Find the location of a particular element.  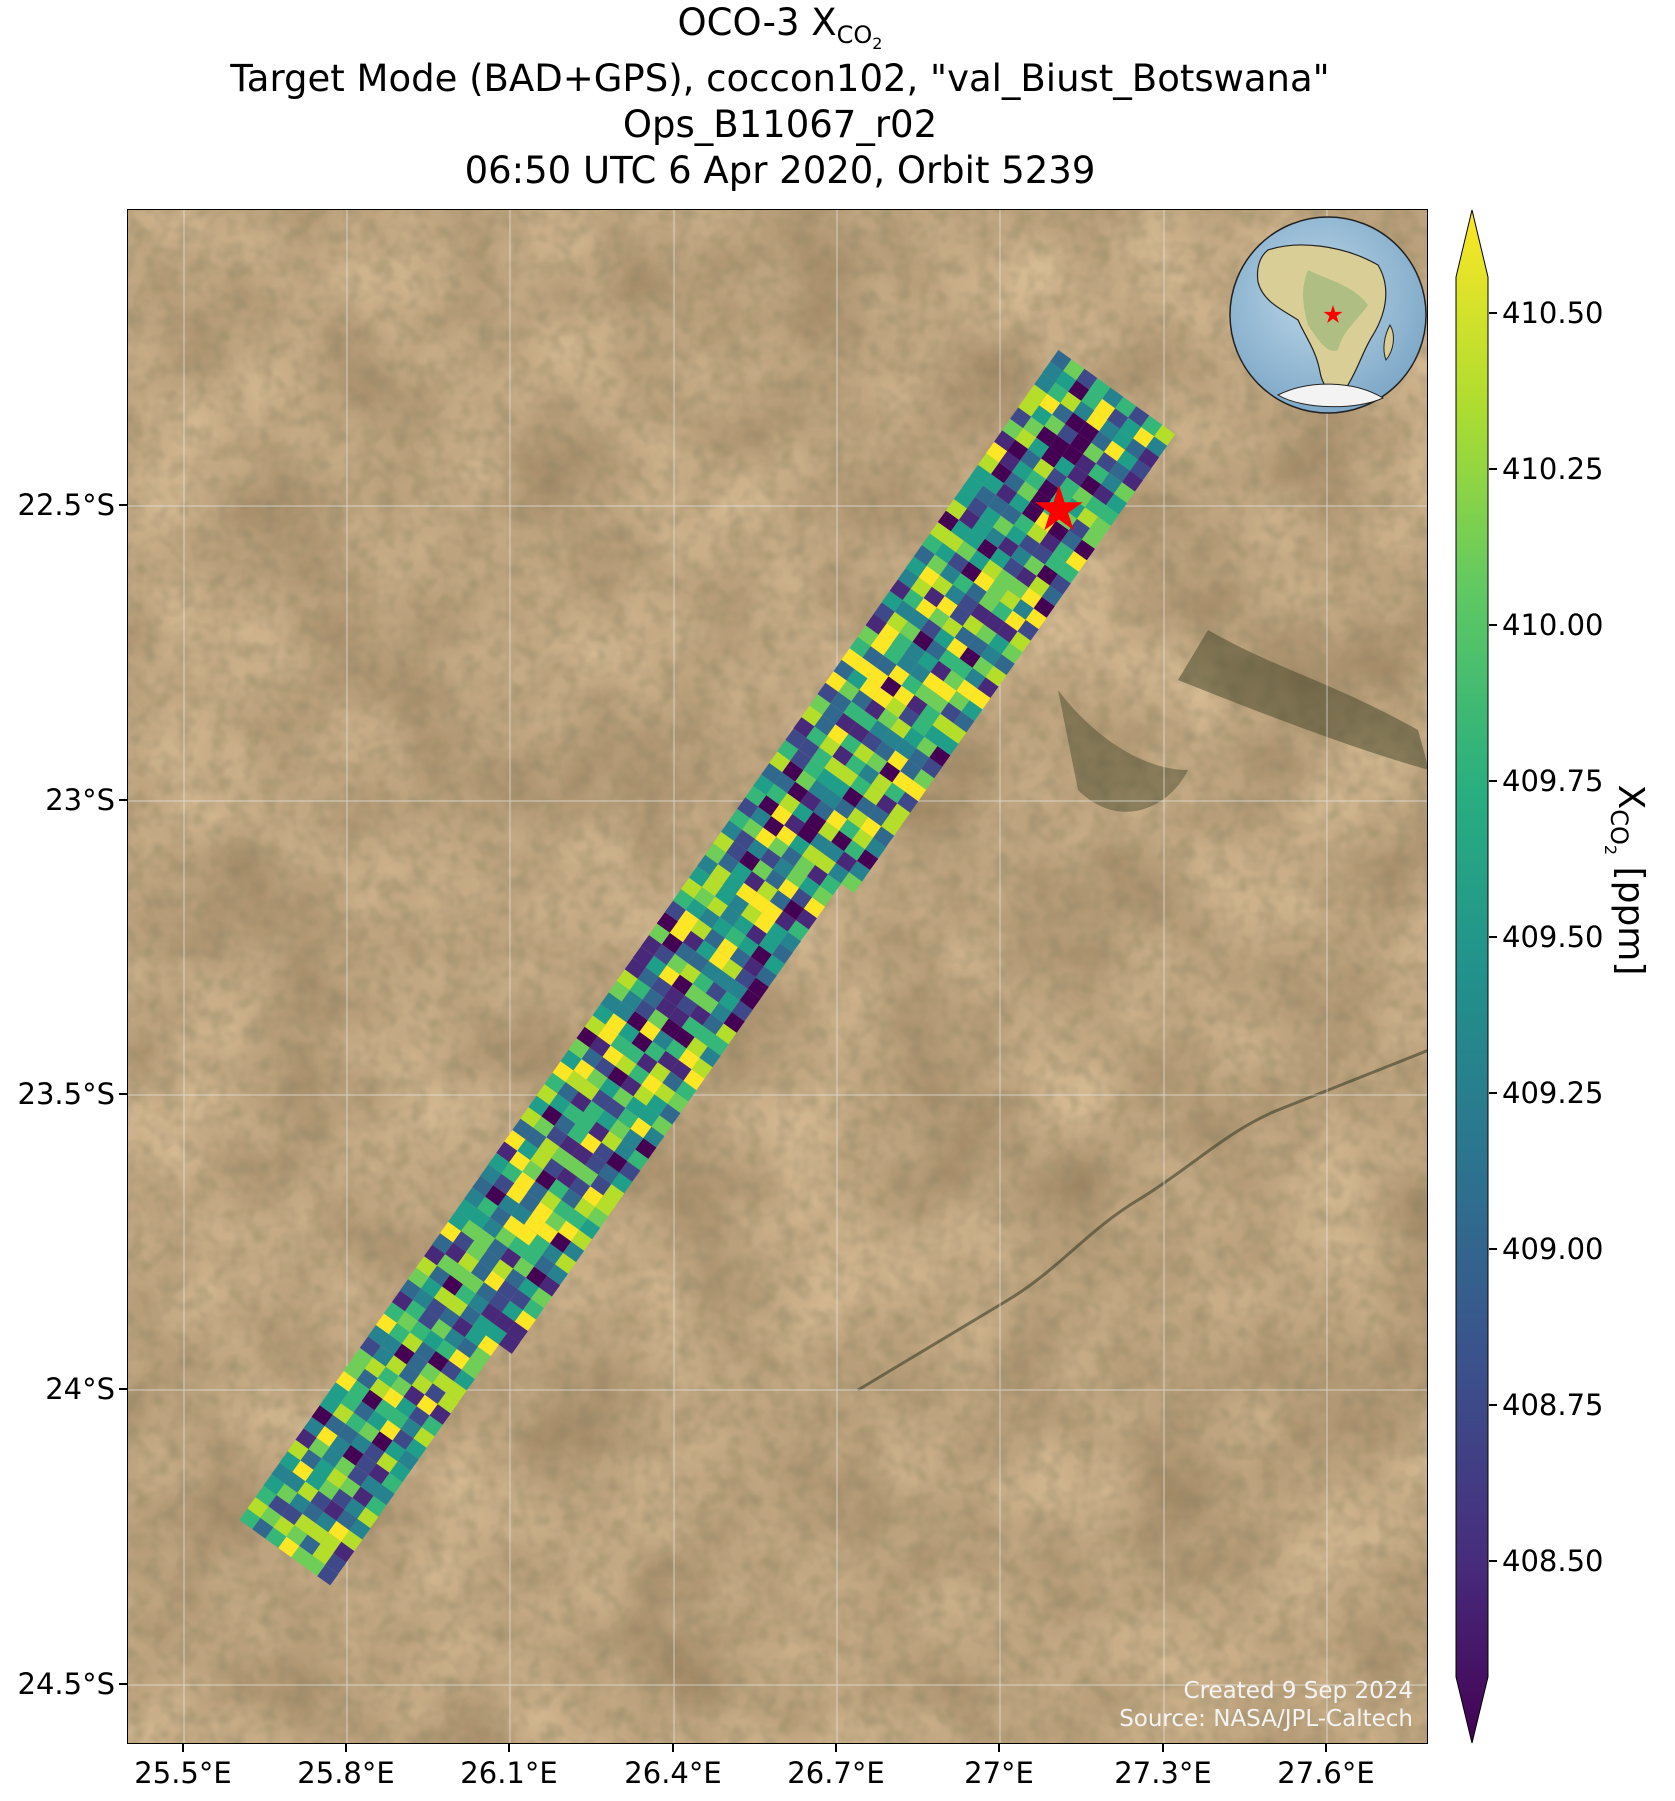

lon-tick-mark is located at coordinates (509, 1748).